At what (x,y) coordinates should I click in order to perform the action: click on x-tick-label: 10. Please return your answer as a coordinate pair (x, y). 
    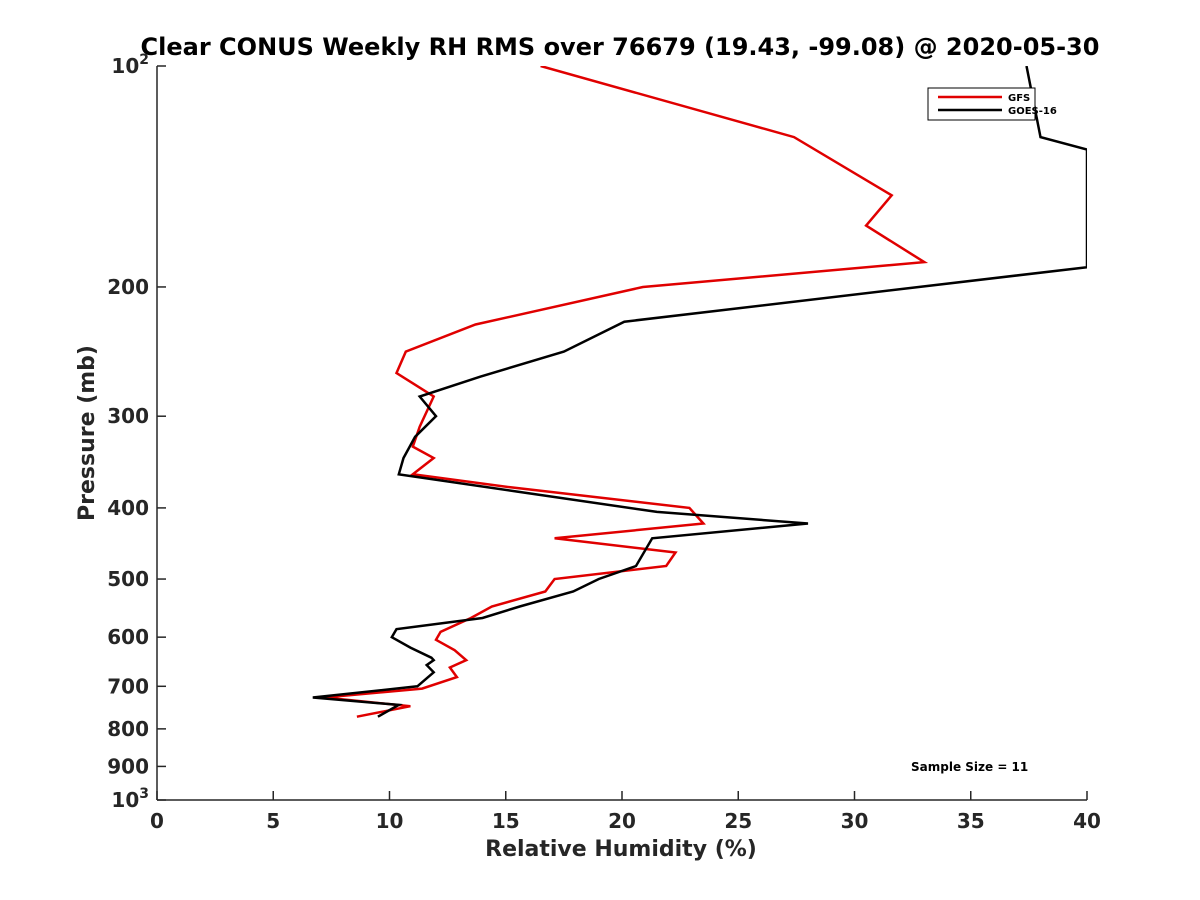
    Looking at the image, I should click on (390, 821).